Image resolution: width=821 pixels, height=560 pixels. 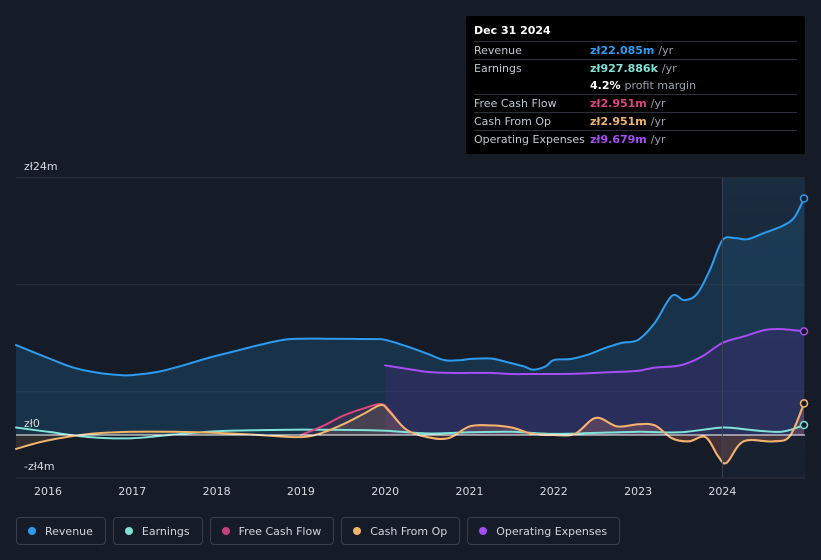 What do you see at coordinates (498, 50) in the screenshot?
I see `tooltip-label: Revenue` at bounding box center [498, 50].